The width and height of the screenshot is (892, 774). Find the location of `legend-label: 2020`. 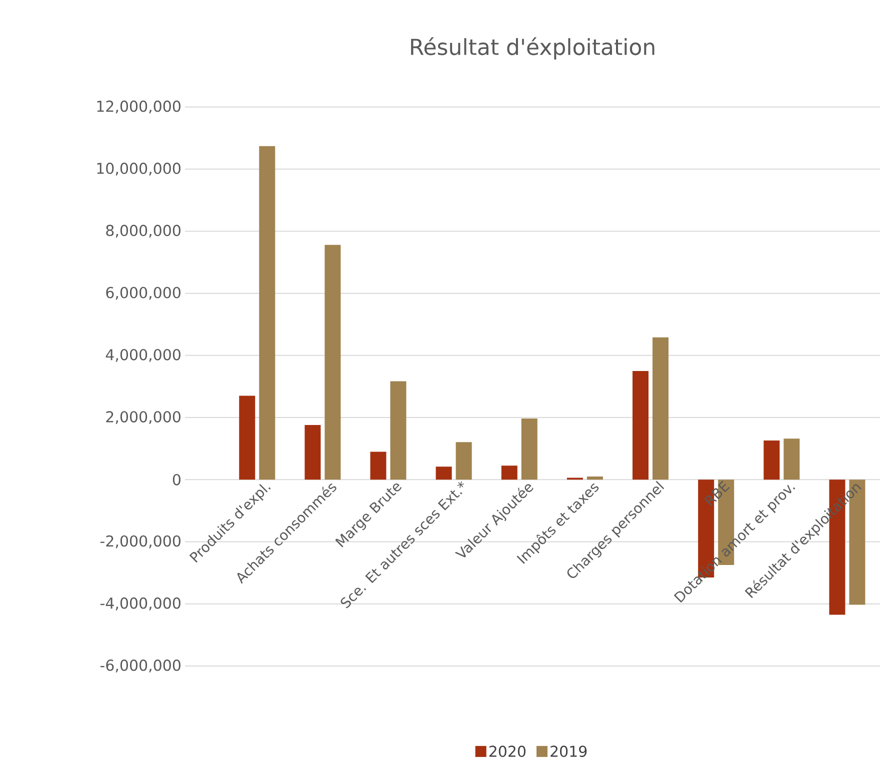

legend-label: 2020 is located at coordinates (507, 751).